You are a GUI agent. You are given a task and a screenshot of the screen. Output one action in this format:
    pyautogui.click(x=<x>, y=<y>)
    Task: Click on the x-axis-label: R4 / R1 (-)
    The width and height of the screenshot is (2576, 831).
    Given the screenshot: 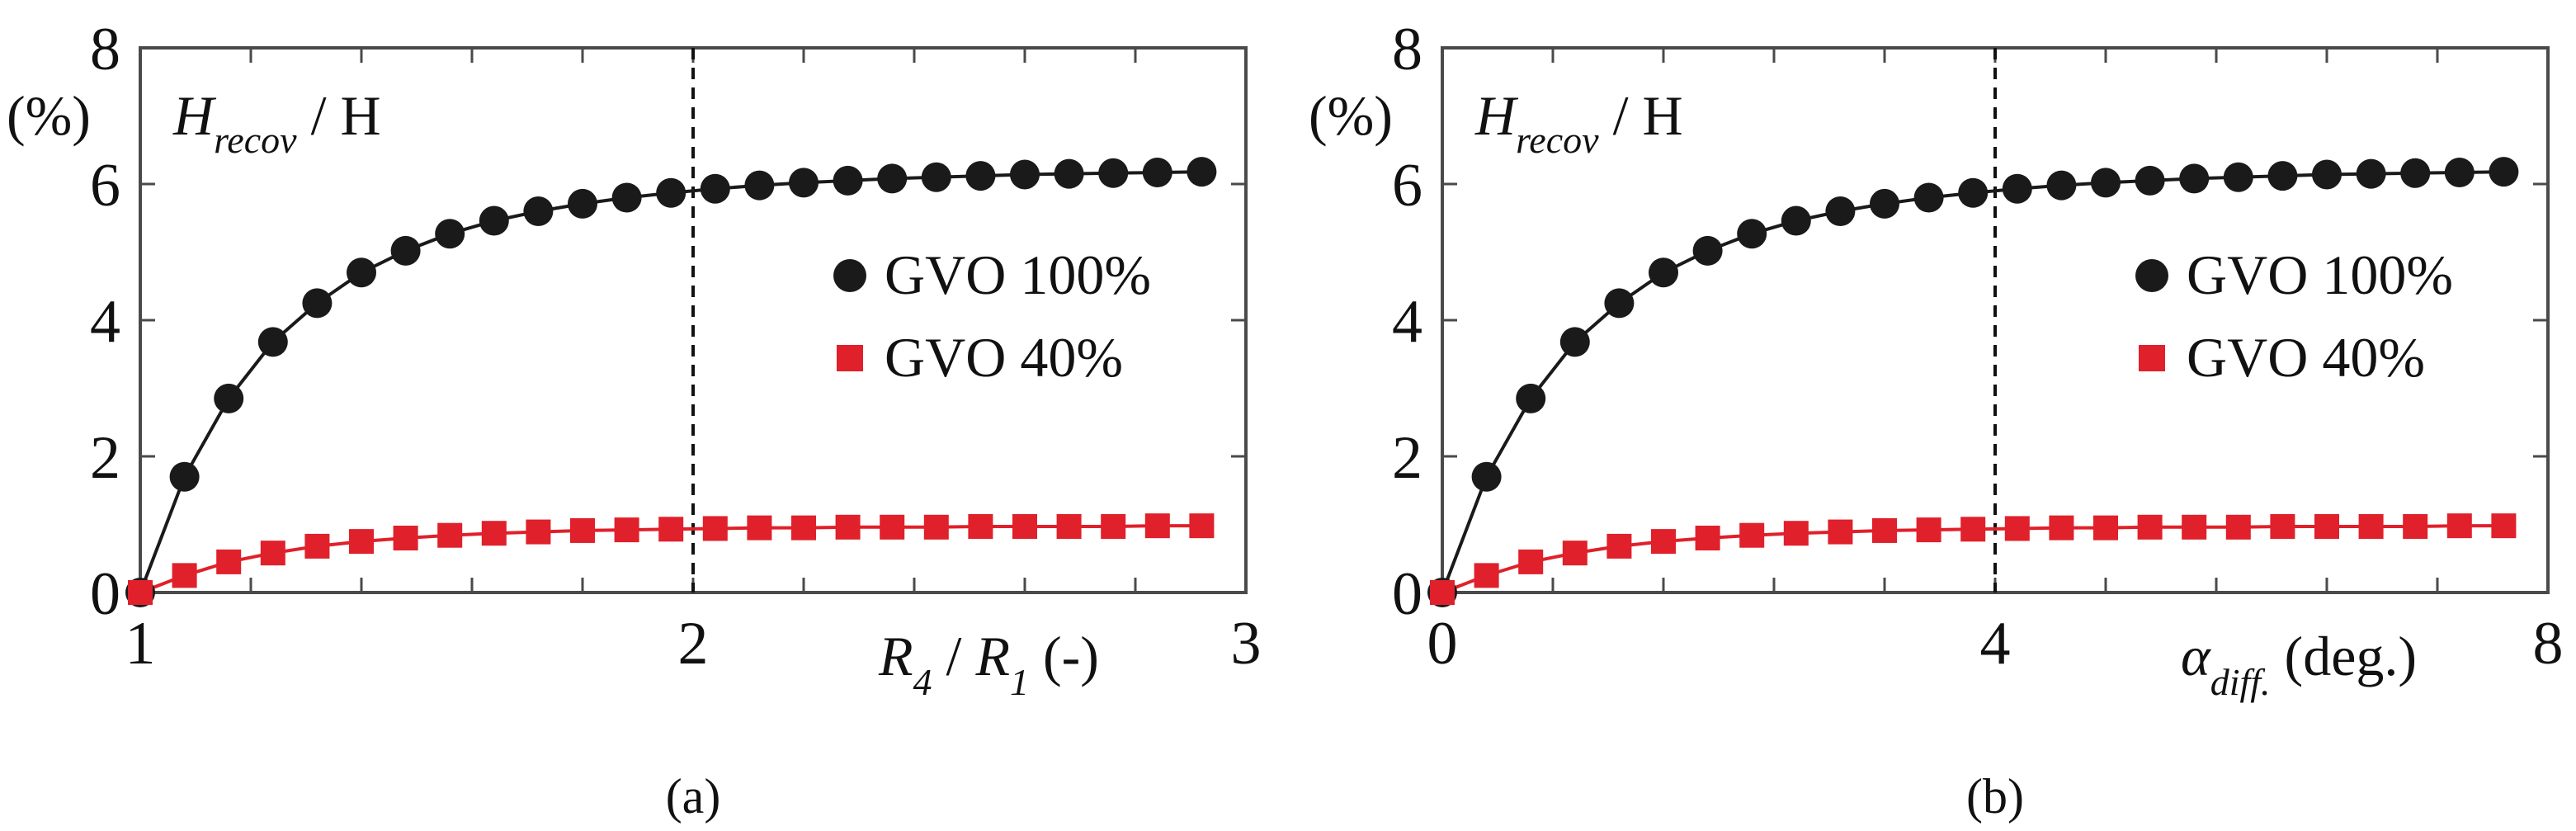 What is the action you would take?
    pyautogui.click(x=988, y=664)
    